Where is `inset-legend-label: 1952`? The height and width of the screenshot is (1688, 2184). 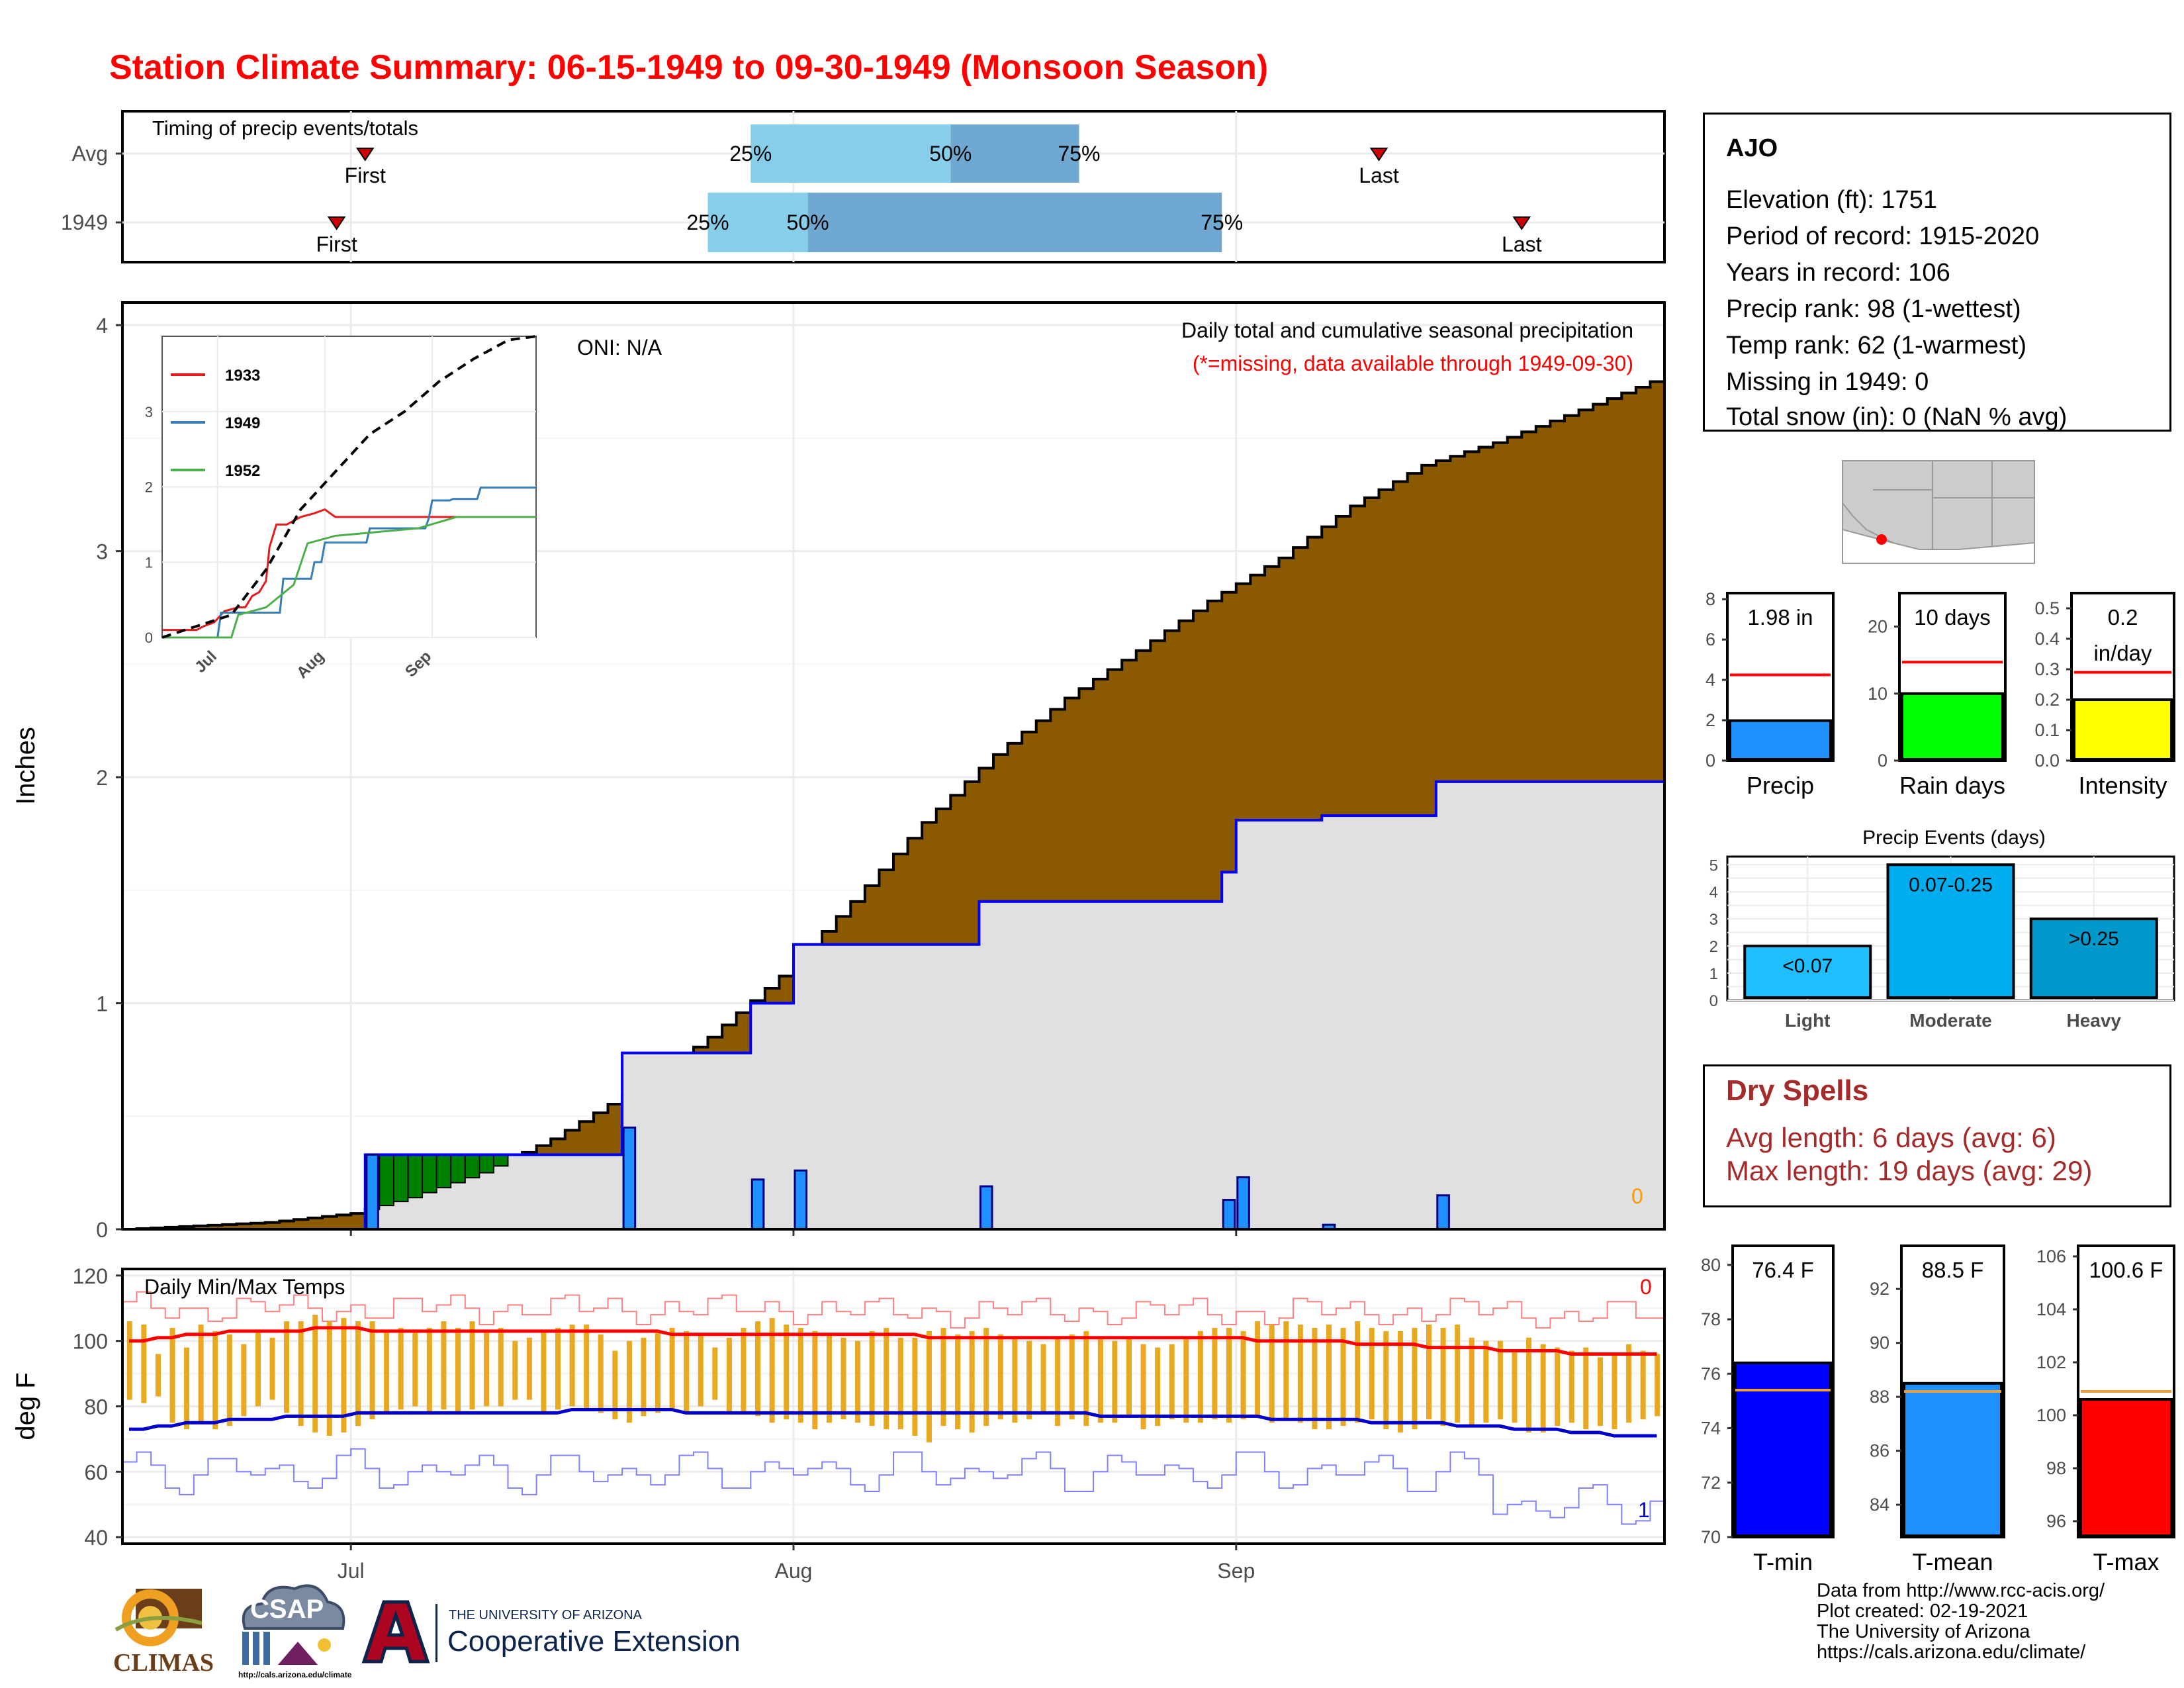 inset-legend-label: 1952 is located at coordinates (242, 471).